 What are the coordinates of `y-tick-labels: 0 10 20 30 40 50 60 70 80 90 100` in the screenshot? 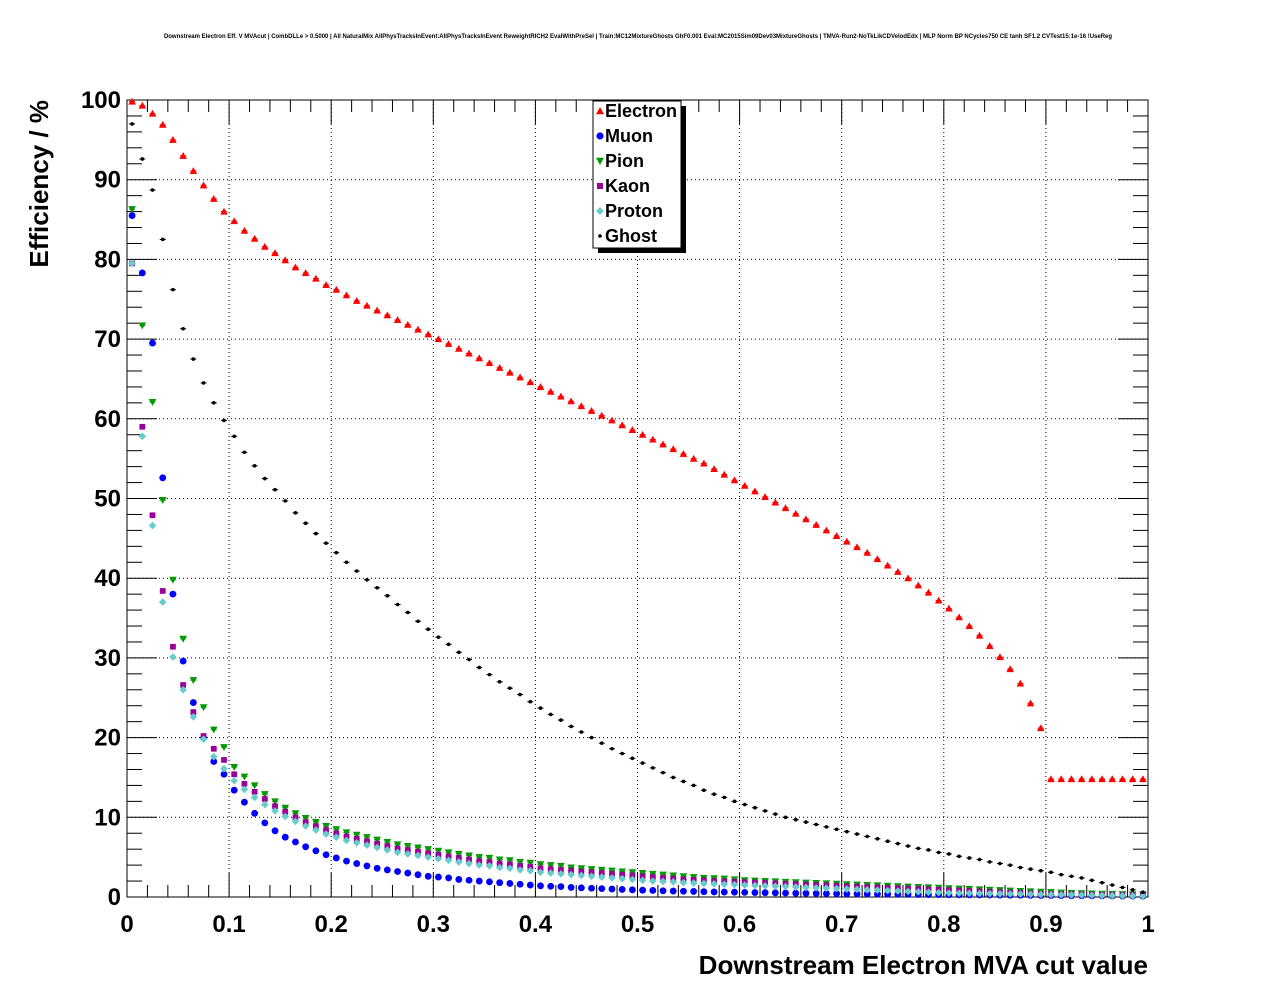 It's located at (101, 499).